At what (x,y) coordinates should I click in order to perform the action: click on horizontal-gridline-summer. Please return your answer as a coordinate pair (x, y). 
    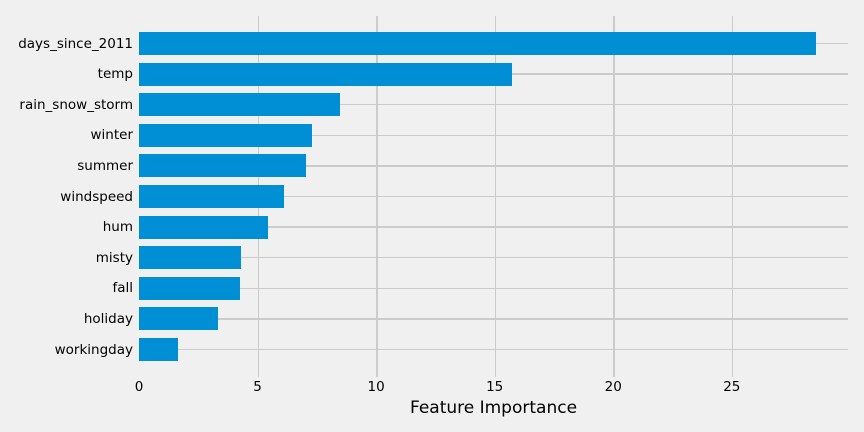
    Looking at the image, I should click on (493, 166).